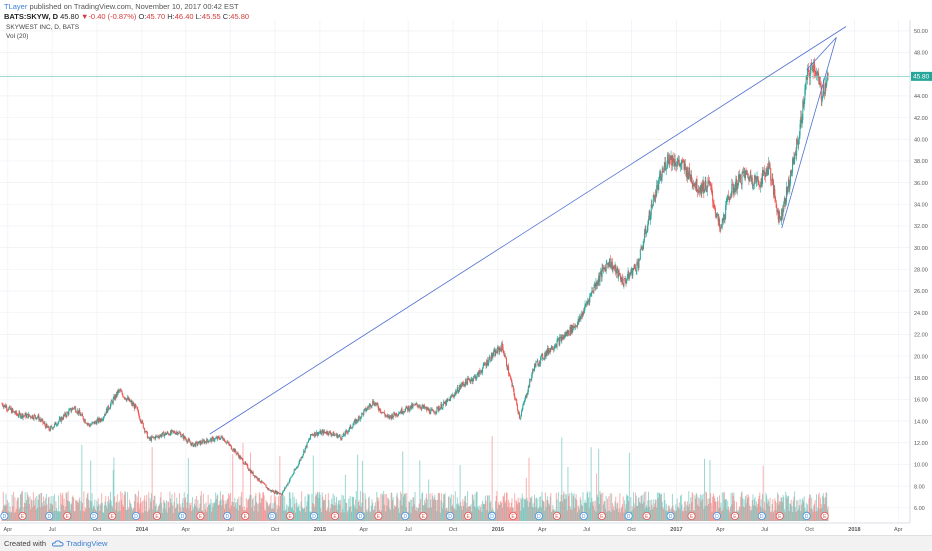  What do you see at coordinates (17, 36) in the screenshot?
I see `volume-legend: Vol (20)` at bounding box center [17, 36].